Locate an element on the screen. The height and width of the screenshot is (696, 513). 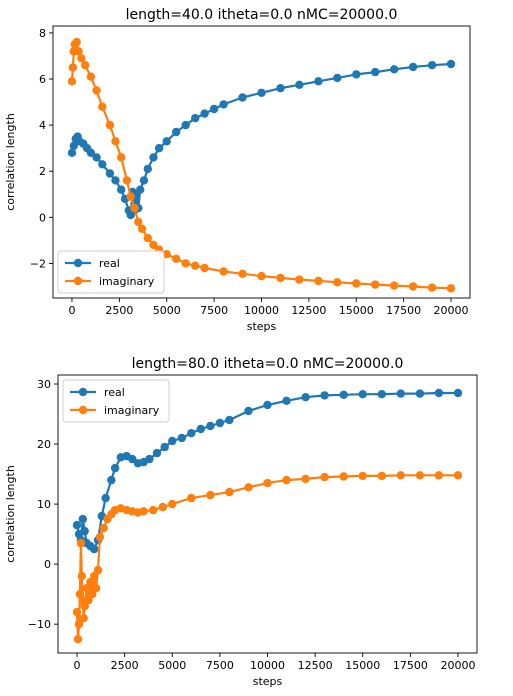
y-tick-label: 4 is located at coordinates (42, 125).